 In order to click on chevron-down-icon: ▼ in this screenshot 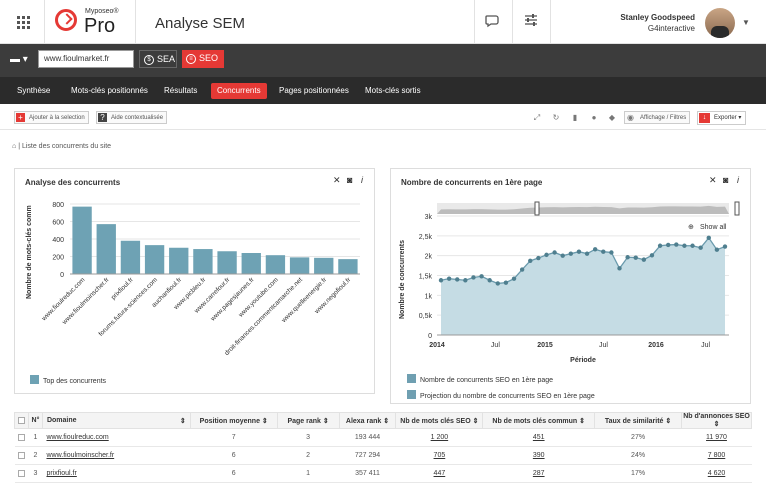, I will do `click(746, 22)`.